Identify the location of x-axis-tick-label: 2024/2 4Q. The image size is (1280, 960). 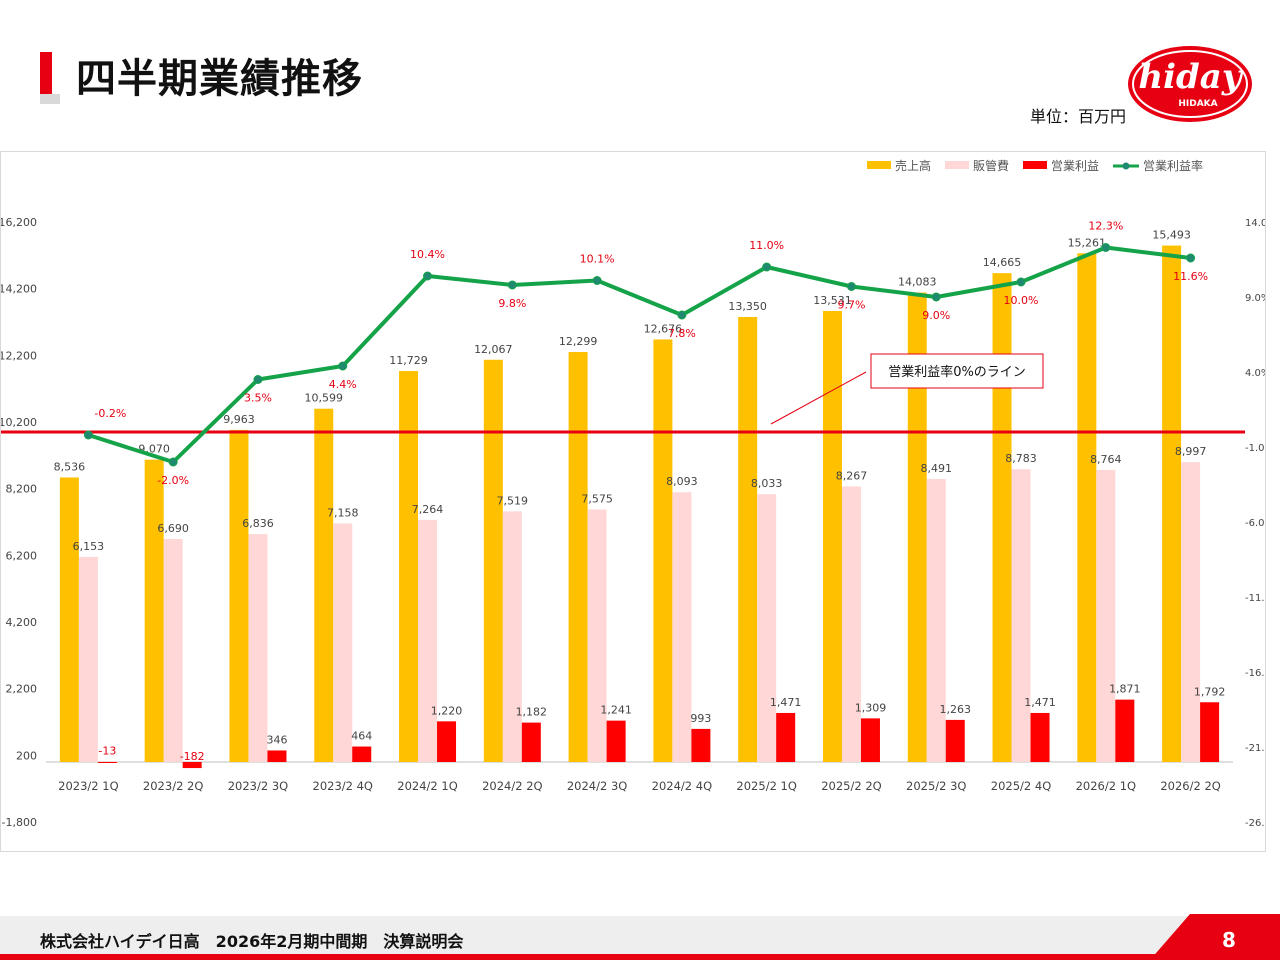
(682, 786).